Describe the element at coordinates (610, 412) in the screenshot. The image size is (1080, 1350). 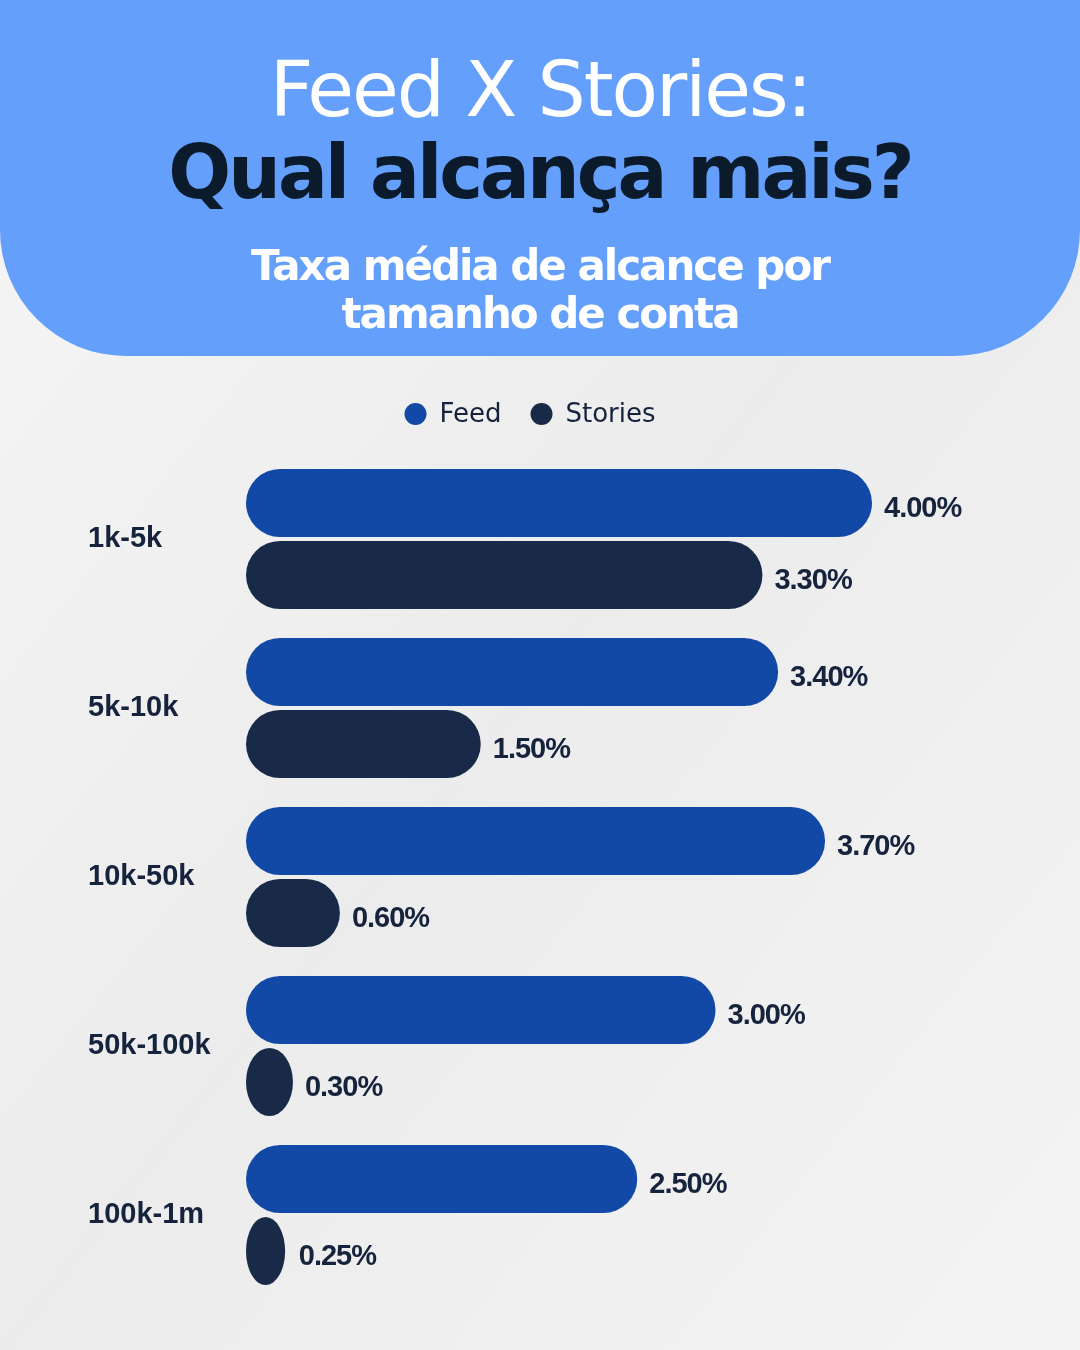
I see `legend-label: Stories` at that location.